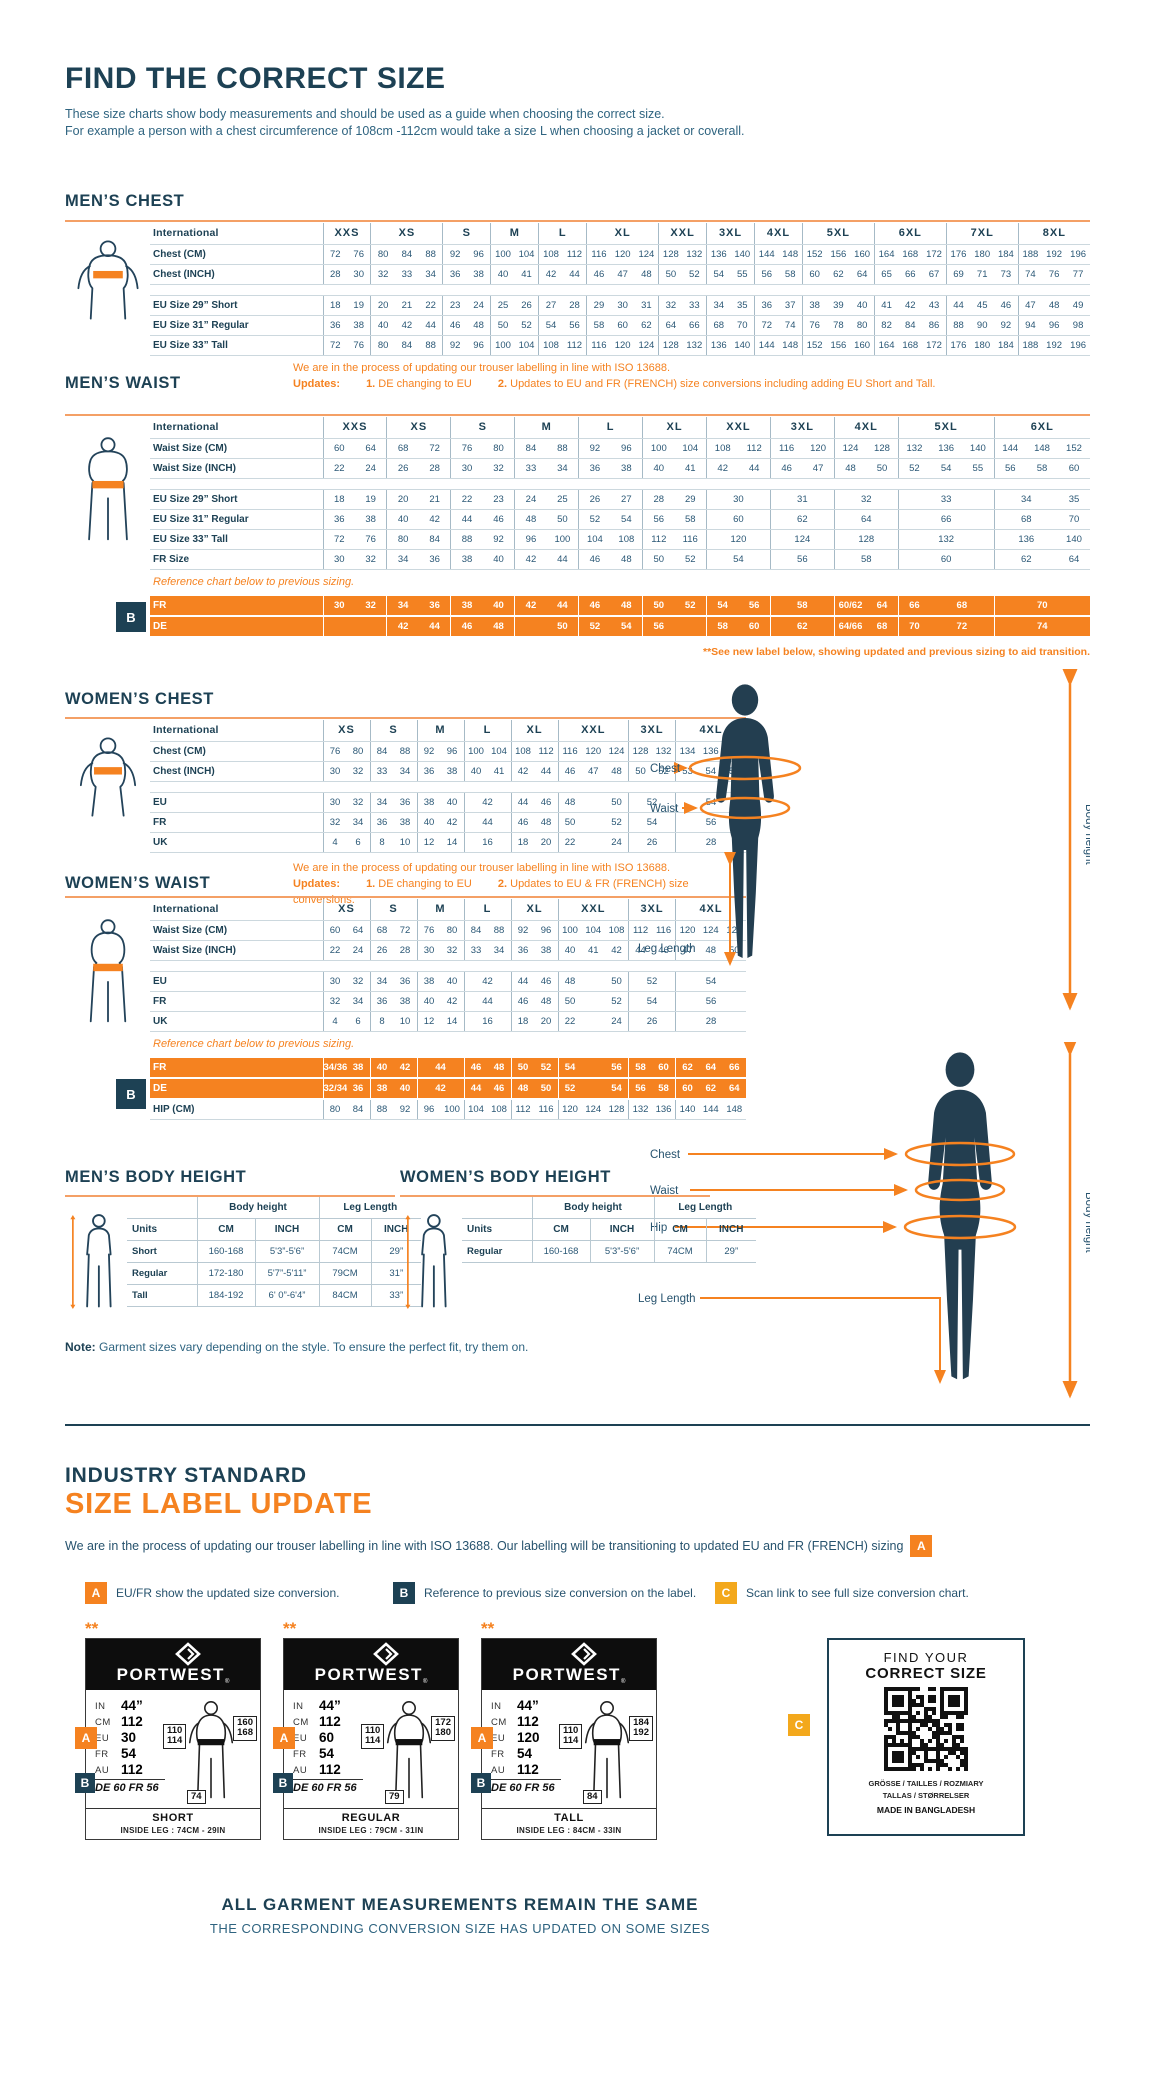 This screenshot has height=2076, width=1157. What do you see at coordinates (665, 1155) in the screenshot?
I see `woman-chest-label: Chest` at bounding box center [665, 1155].